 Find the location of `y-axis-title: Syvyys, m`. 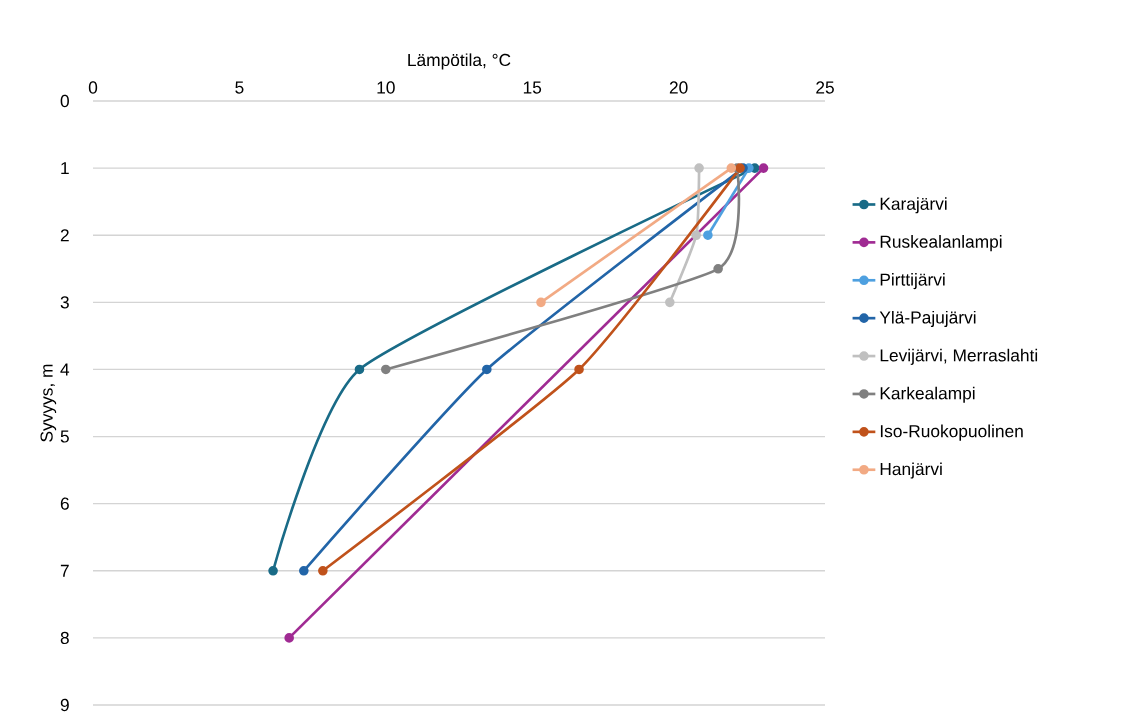

y-axis-title: Syvyys, m is located at coordinates (48, 403).